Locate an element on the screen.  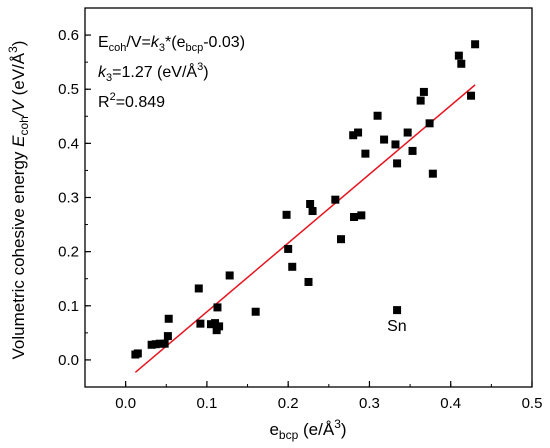
y-axis-ticks: 0.0 0.1 0.2 0.3 0.4 0.5 0.6 is located at coordinates (74, 197).